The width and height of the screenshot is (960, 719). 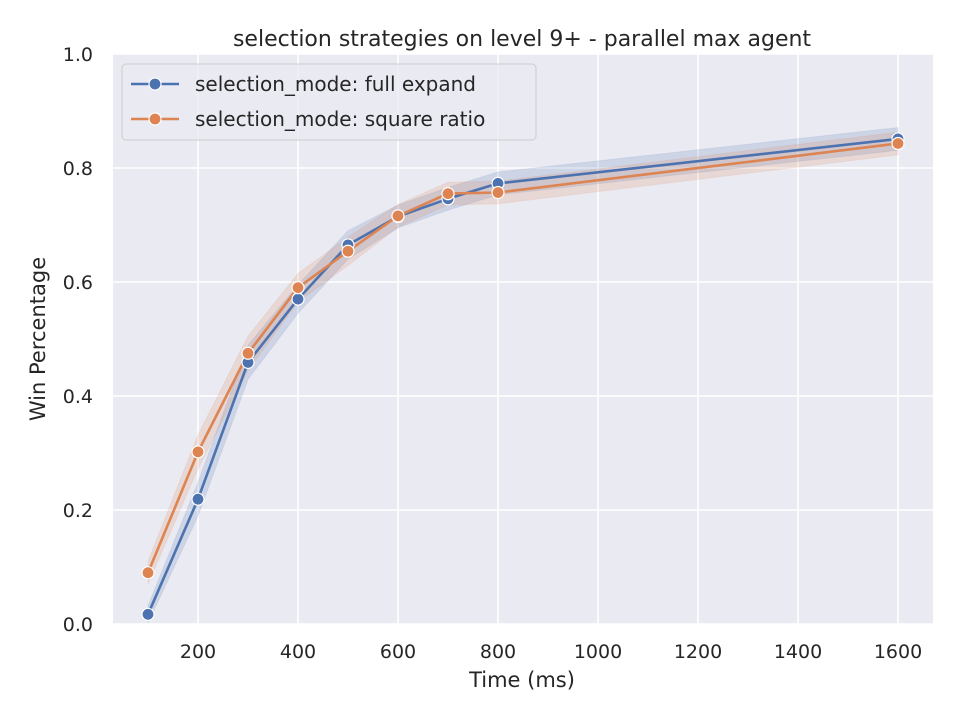 I want to click on legend-marker-full-expand, so click(x=155, y=84).